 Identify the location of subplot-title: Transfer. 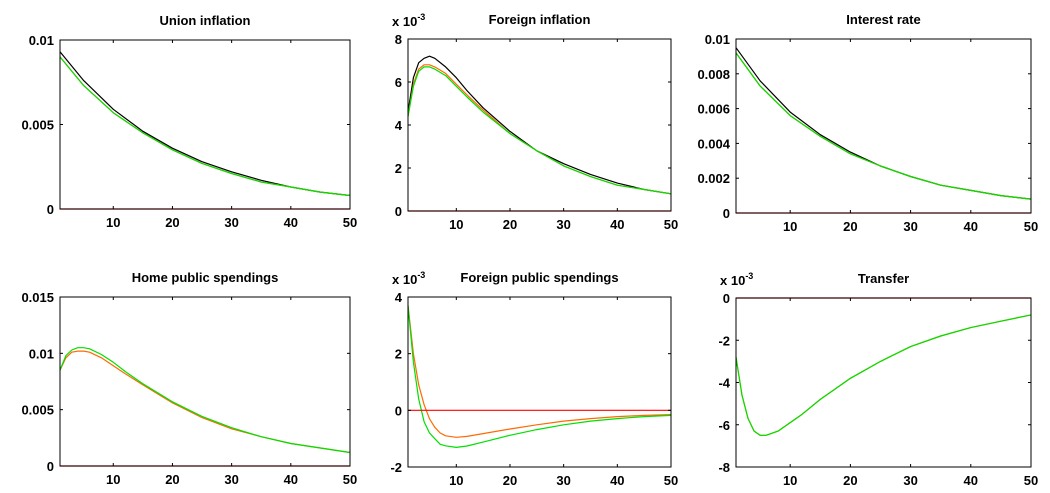
(883, 278).